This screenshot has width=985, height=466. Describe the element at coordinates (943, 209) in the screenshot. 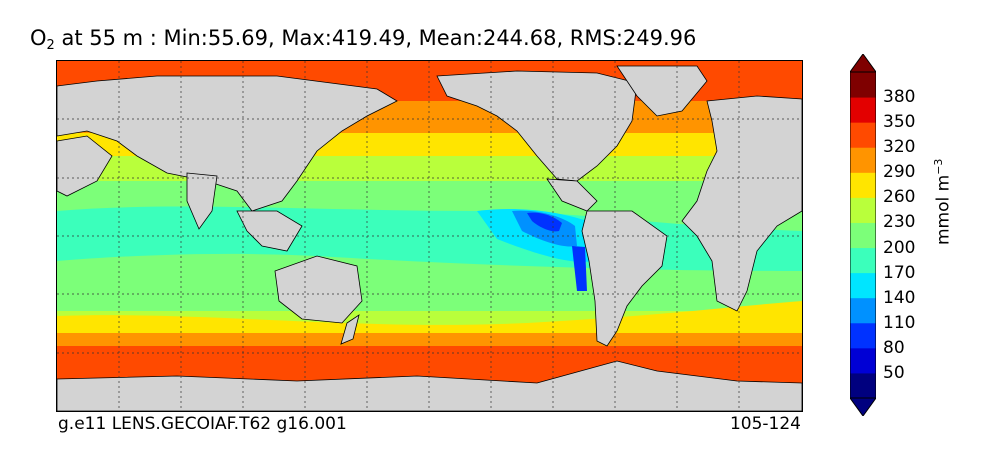

I see `unit-base: mmol m` at that location.